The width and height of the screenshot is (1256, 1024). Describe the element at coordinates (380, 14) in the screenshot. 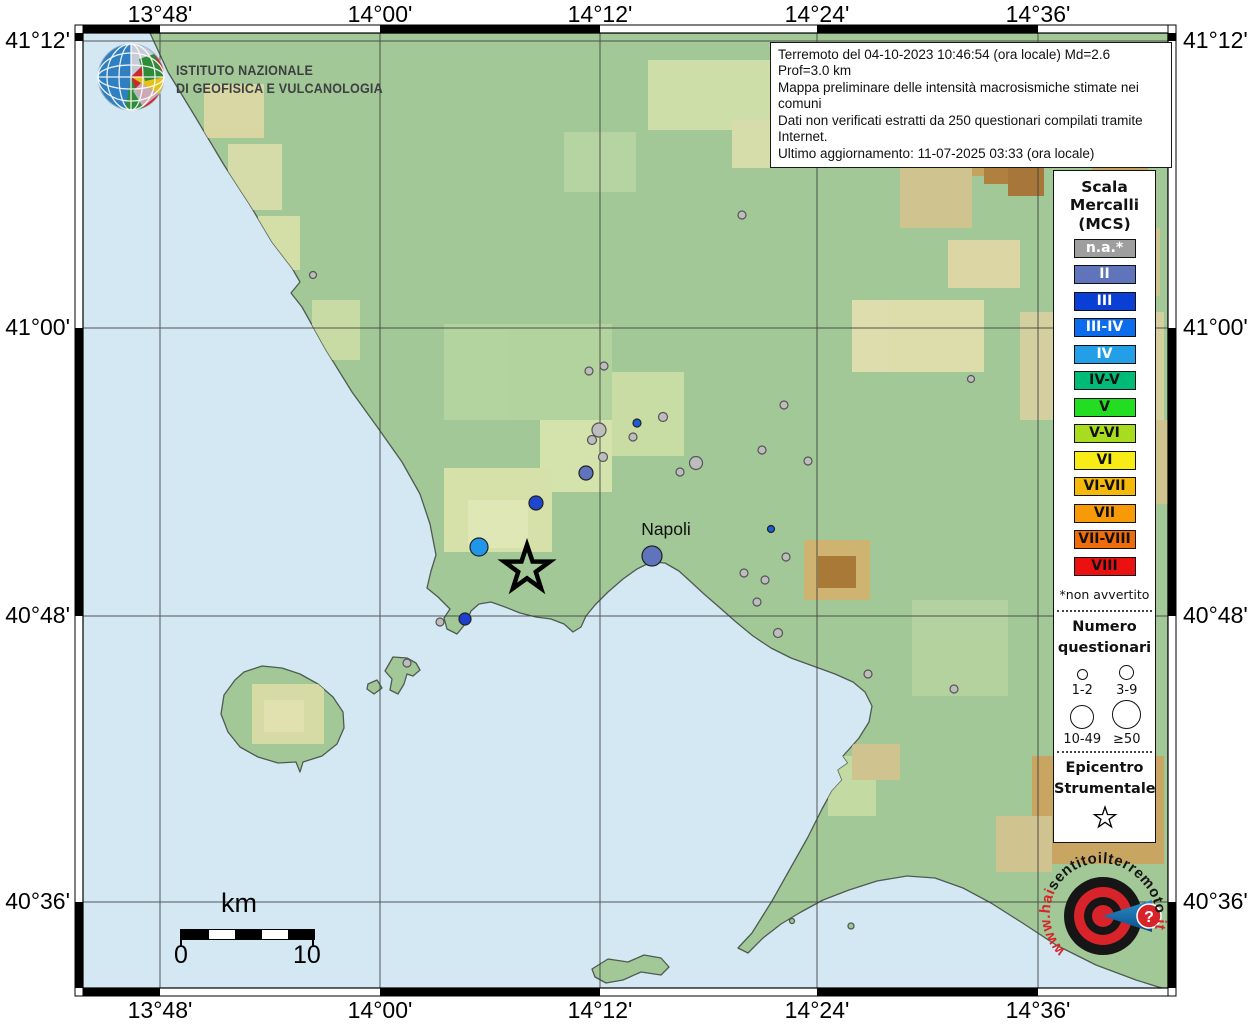

I see `longitude-label-top: 14°00'` at that location.